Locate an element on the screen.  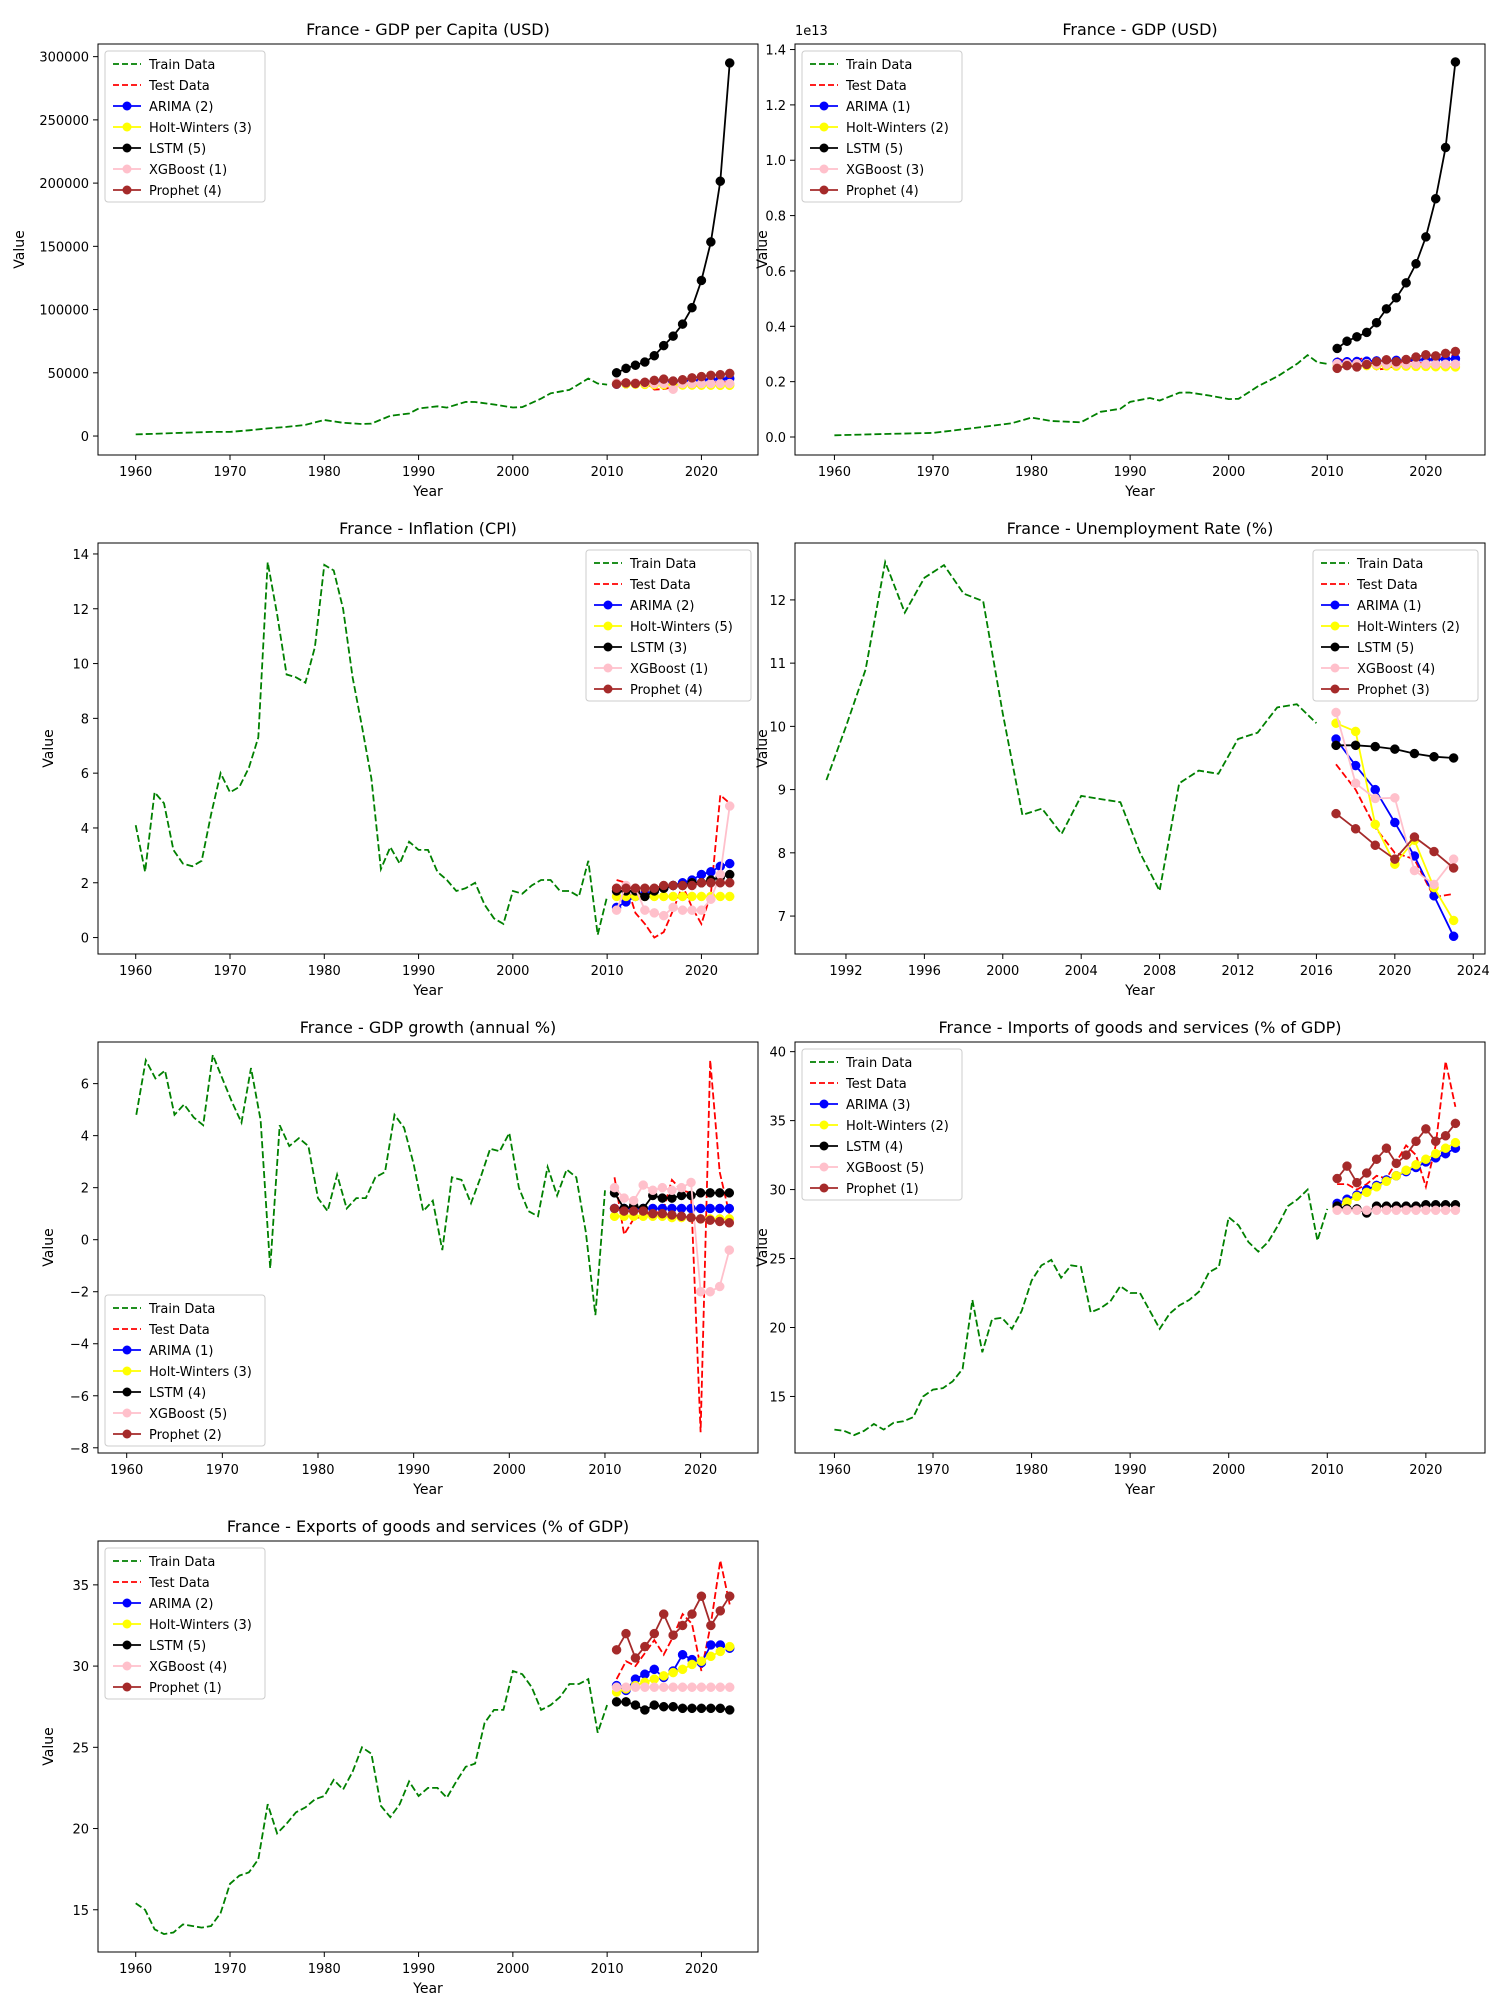
x-tick-label: 1996 is located at coordinates (924, 971).